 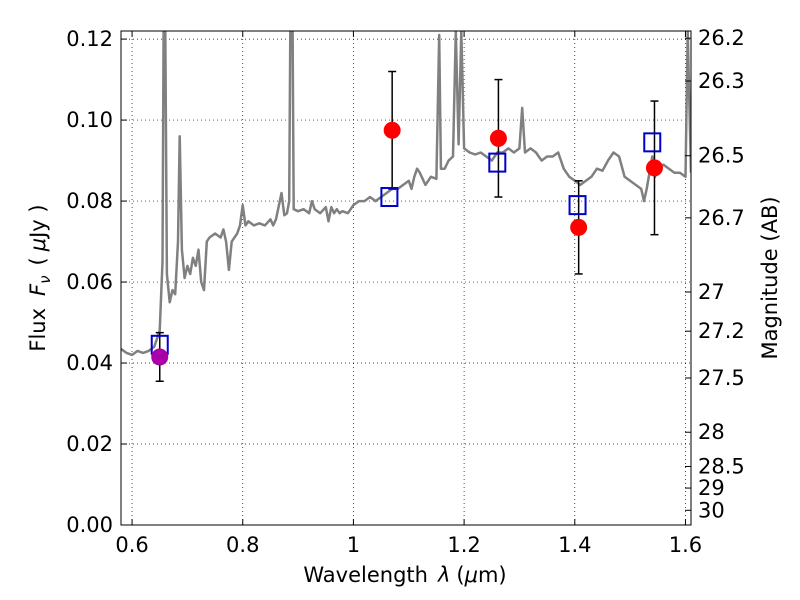 I want to click on y-tick-label: 0.08, so click(x=89, y=201).